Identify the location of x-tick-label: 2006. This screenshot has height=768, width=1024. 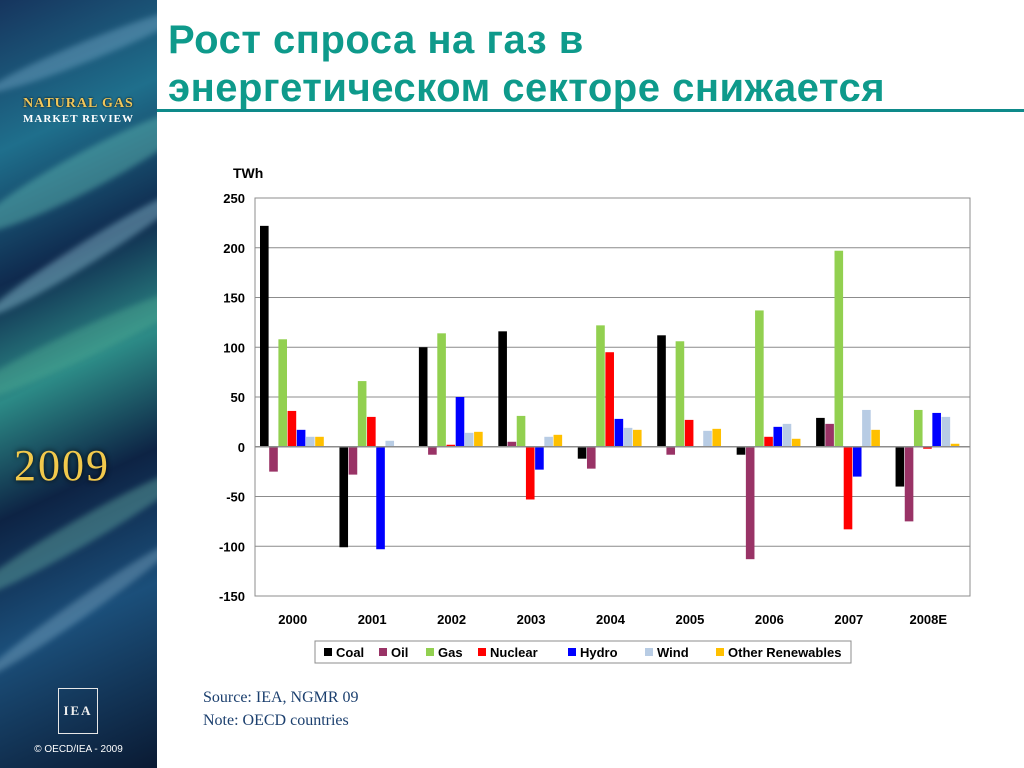
(769, 619).